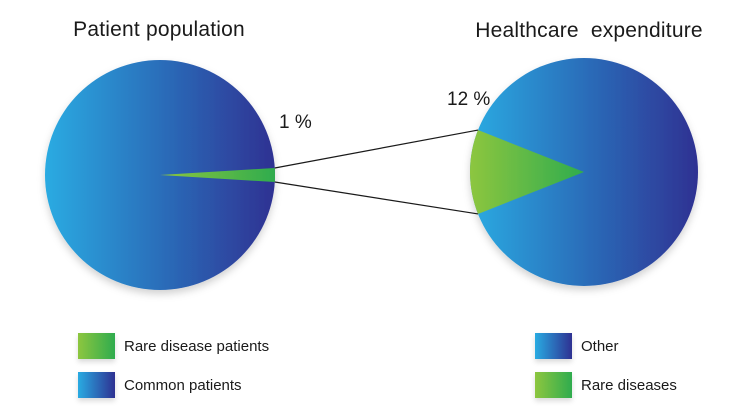  I want to click on legend-label-other: Other, so click(600, 346).